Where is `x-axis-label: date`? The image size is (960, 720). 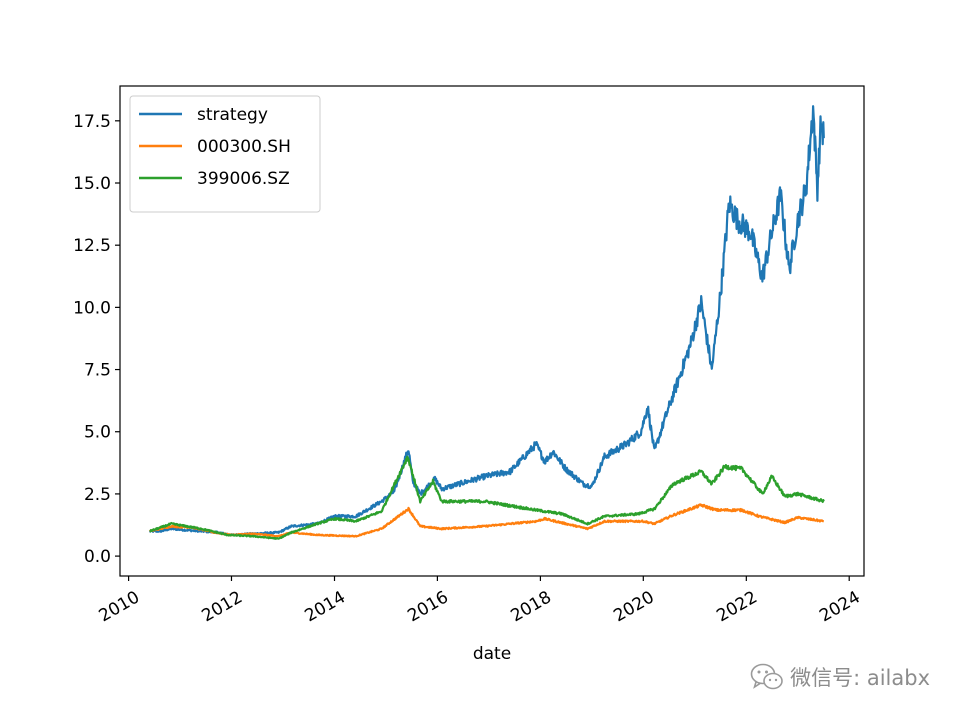 x-axis-label: date is located at coordinates (492, 654).